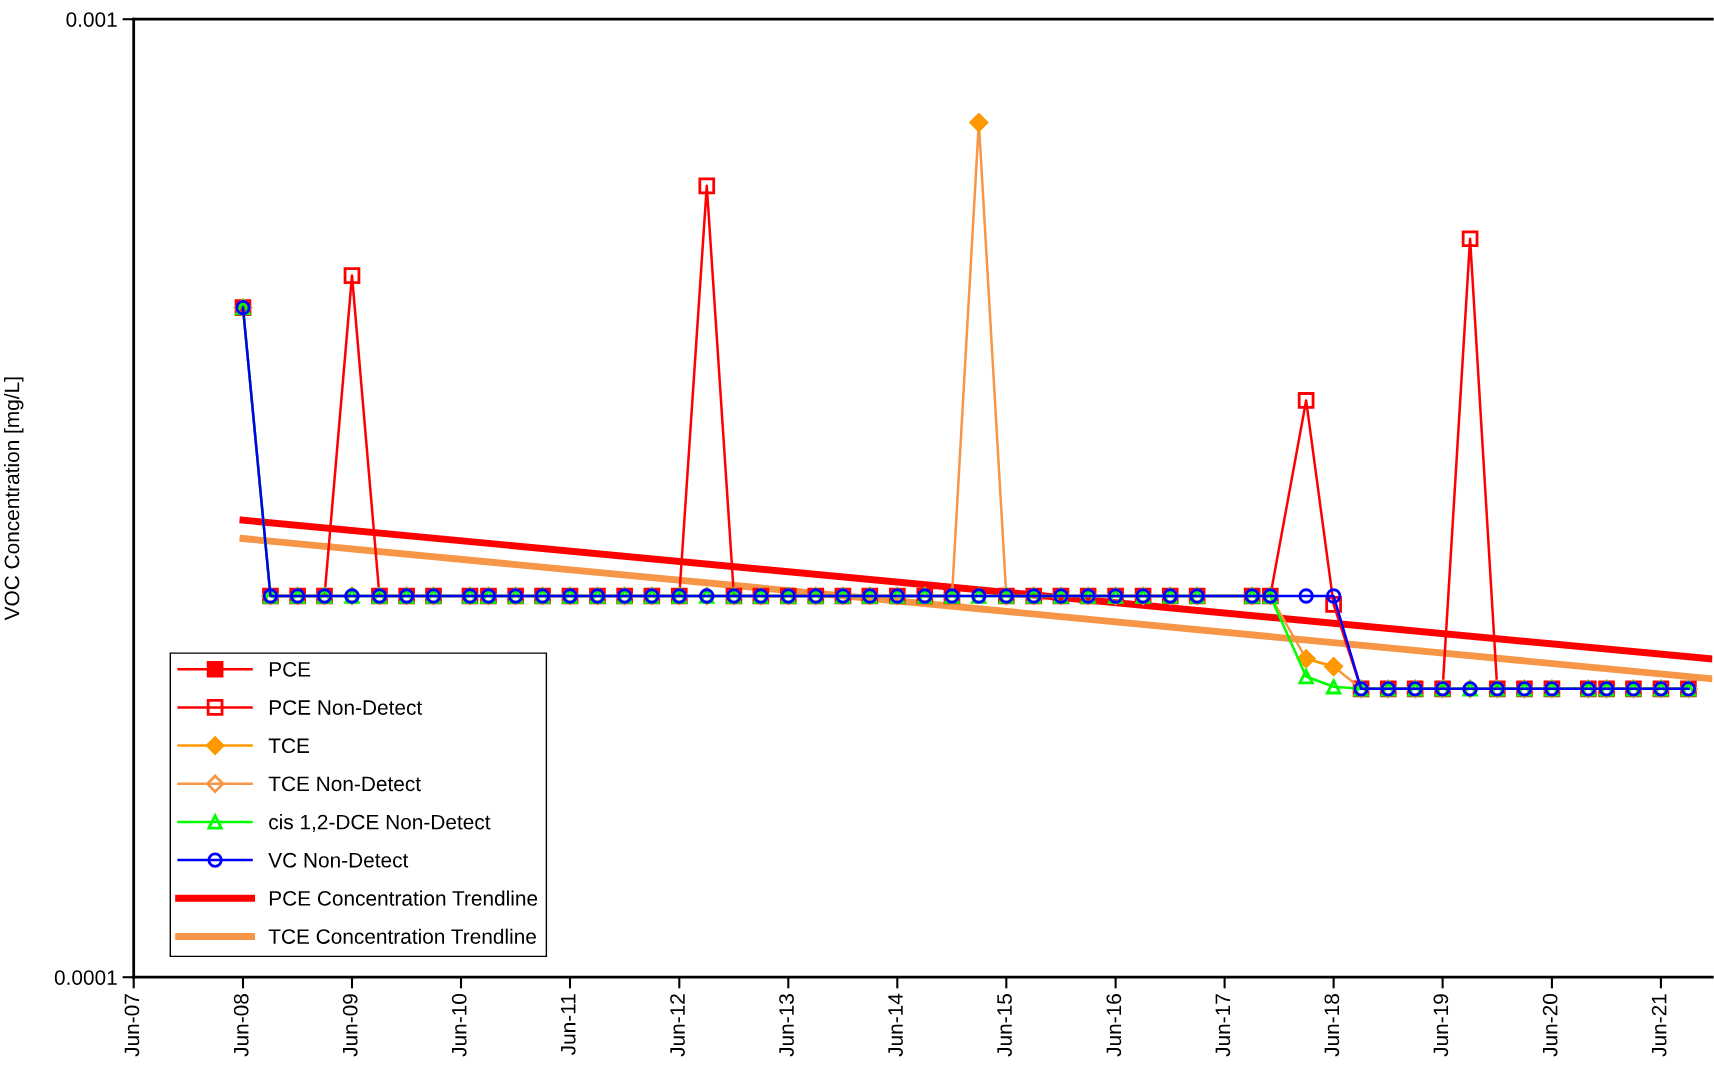 The image size is (1714, 1068). I want to click on legend-label: PCE, so click(290, 669).